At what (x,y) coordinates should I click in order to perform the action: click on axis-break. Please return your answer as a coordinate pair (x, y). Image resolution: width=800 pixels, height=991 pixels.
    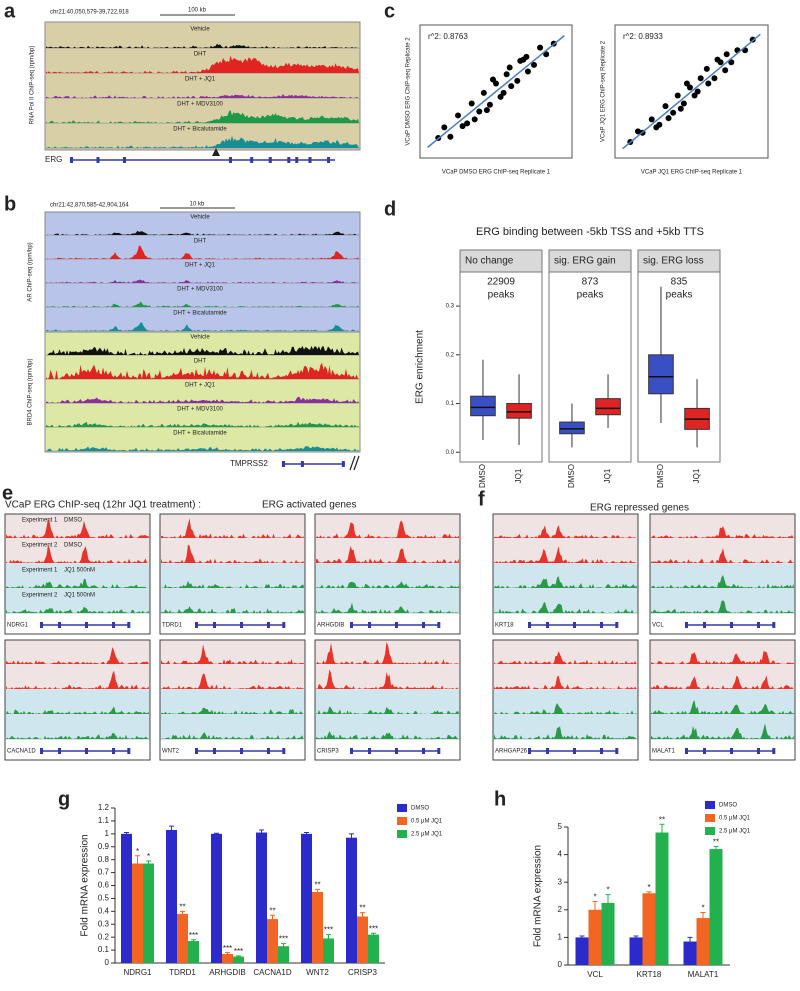
    Looking at the image, I should click on (354, 463).